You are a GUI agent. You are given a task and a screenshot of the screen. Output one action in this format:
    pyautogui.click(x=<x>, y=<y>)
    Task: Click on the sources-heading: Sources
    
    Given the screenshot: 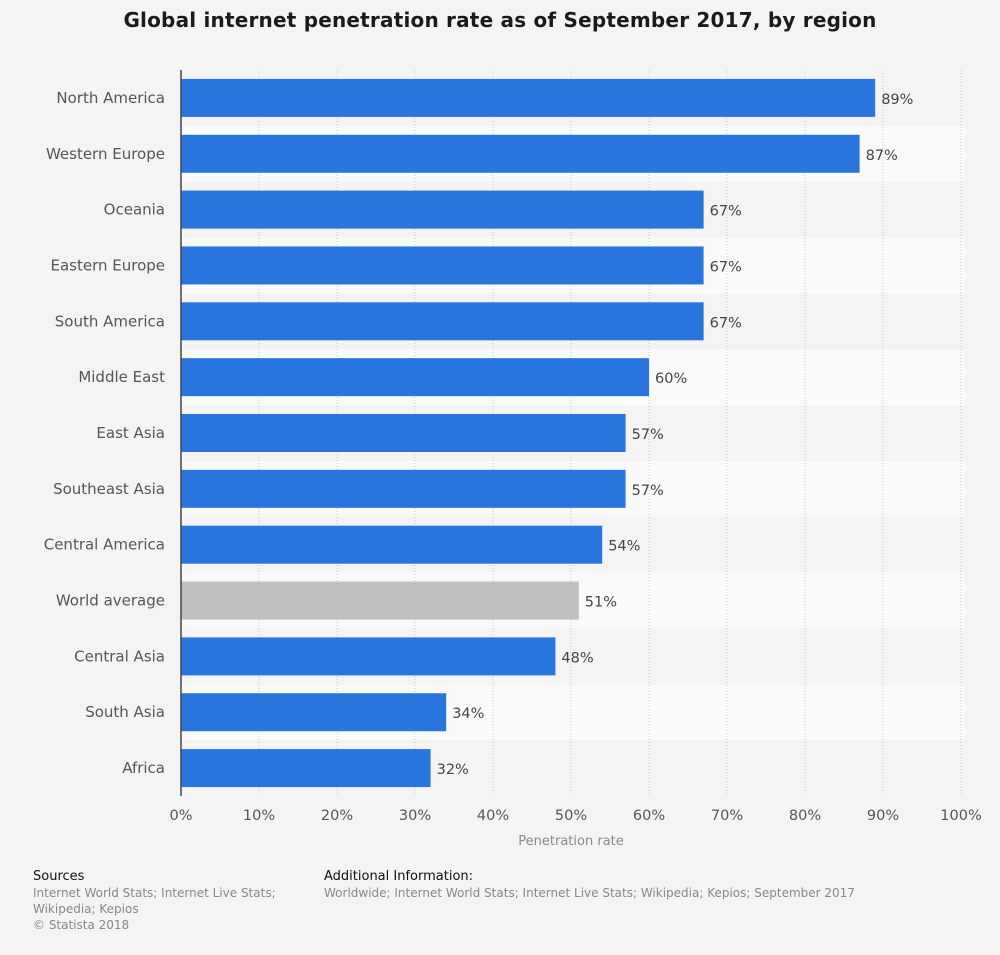 What is the action you would take?
    pyautogui.click(x=59, y=876)
    